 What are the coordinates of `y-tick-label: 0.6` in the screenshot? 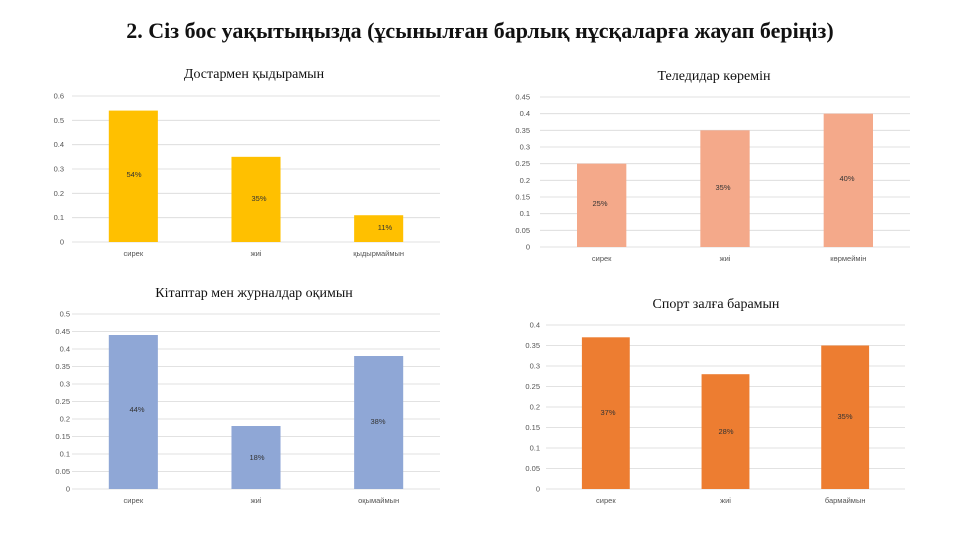 It's located at (59, 96).